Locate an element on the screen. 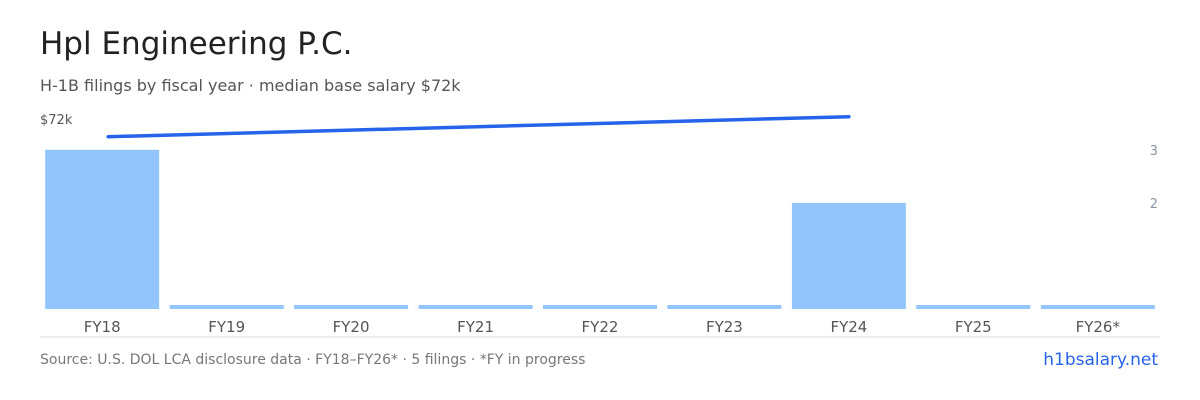 The image size is (1200, 400). bar-fy18 is located at coordinates (102, 229).